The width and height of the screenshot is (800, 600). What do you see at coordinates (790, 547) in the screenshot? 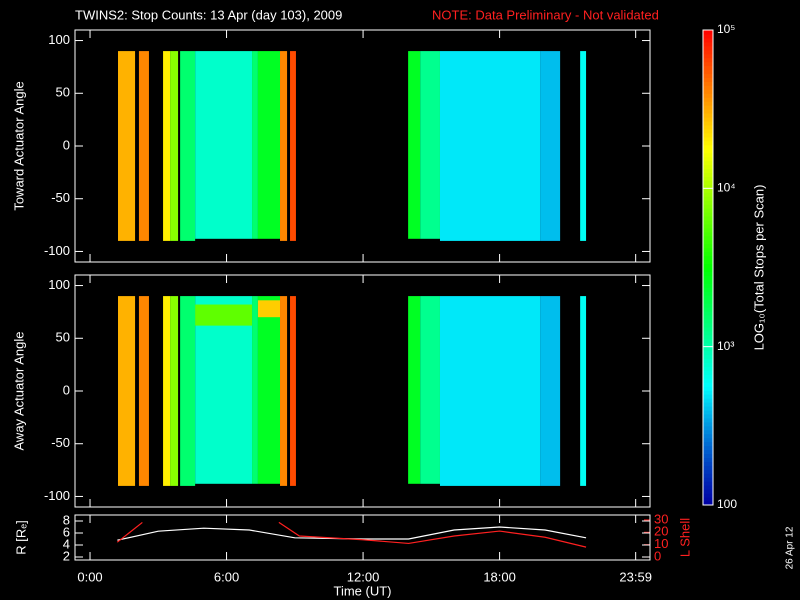
I see `date-stamp: 26 Apr 12` at bounding box center [790, 547].